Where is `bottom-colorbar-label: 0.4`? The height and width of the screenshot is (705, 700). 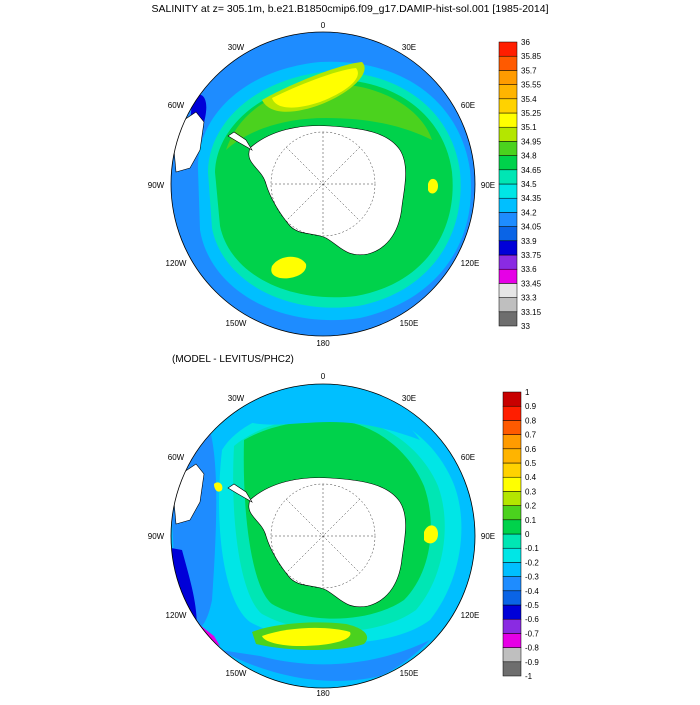 bottom-colorbar-label: 0.4 is located at coordinates (531, 477).